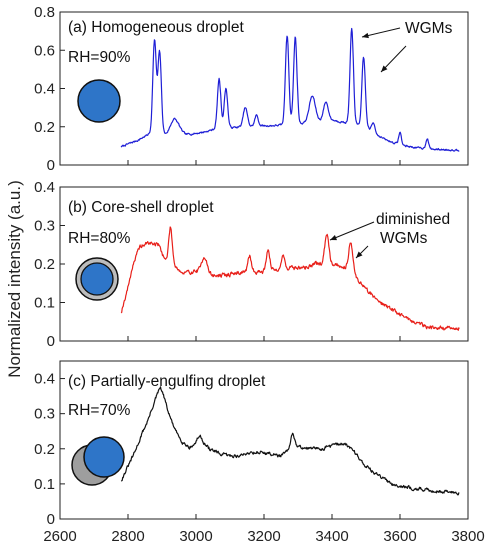  I want to click on panel-a-wgm-annotation: WGMs, so click(429, 28).